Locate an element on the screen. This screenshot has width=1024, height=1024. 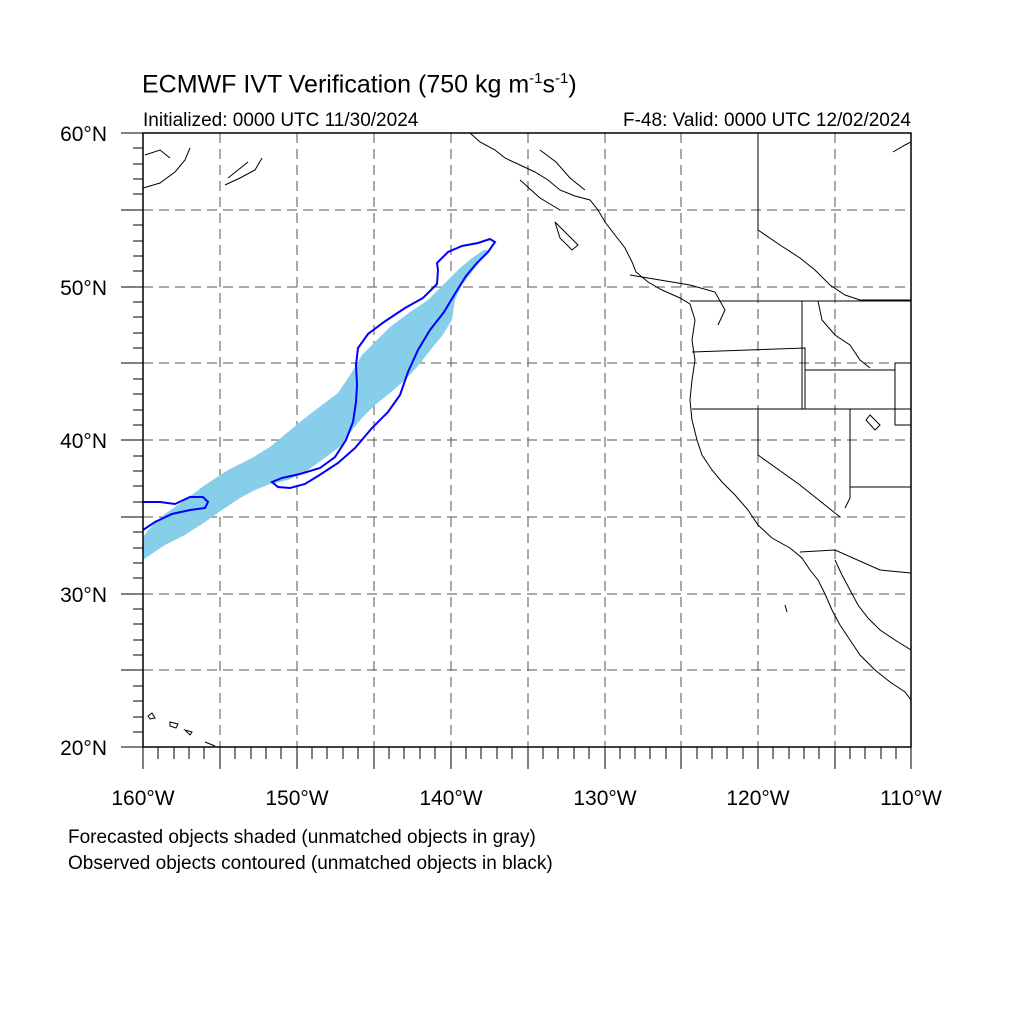
initialized-label: Initialized: 0000 UTC 11/30/2024 is located at coordinates (281, 120).